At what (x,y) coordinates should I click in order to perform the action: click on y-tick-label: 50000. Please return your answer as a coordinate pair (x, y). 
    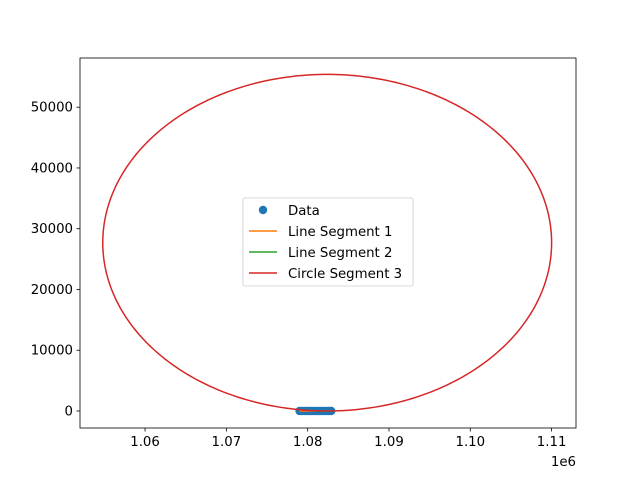
    Looking at the image, I should click on (52, 108).